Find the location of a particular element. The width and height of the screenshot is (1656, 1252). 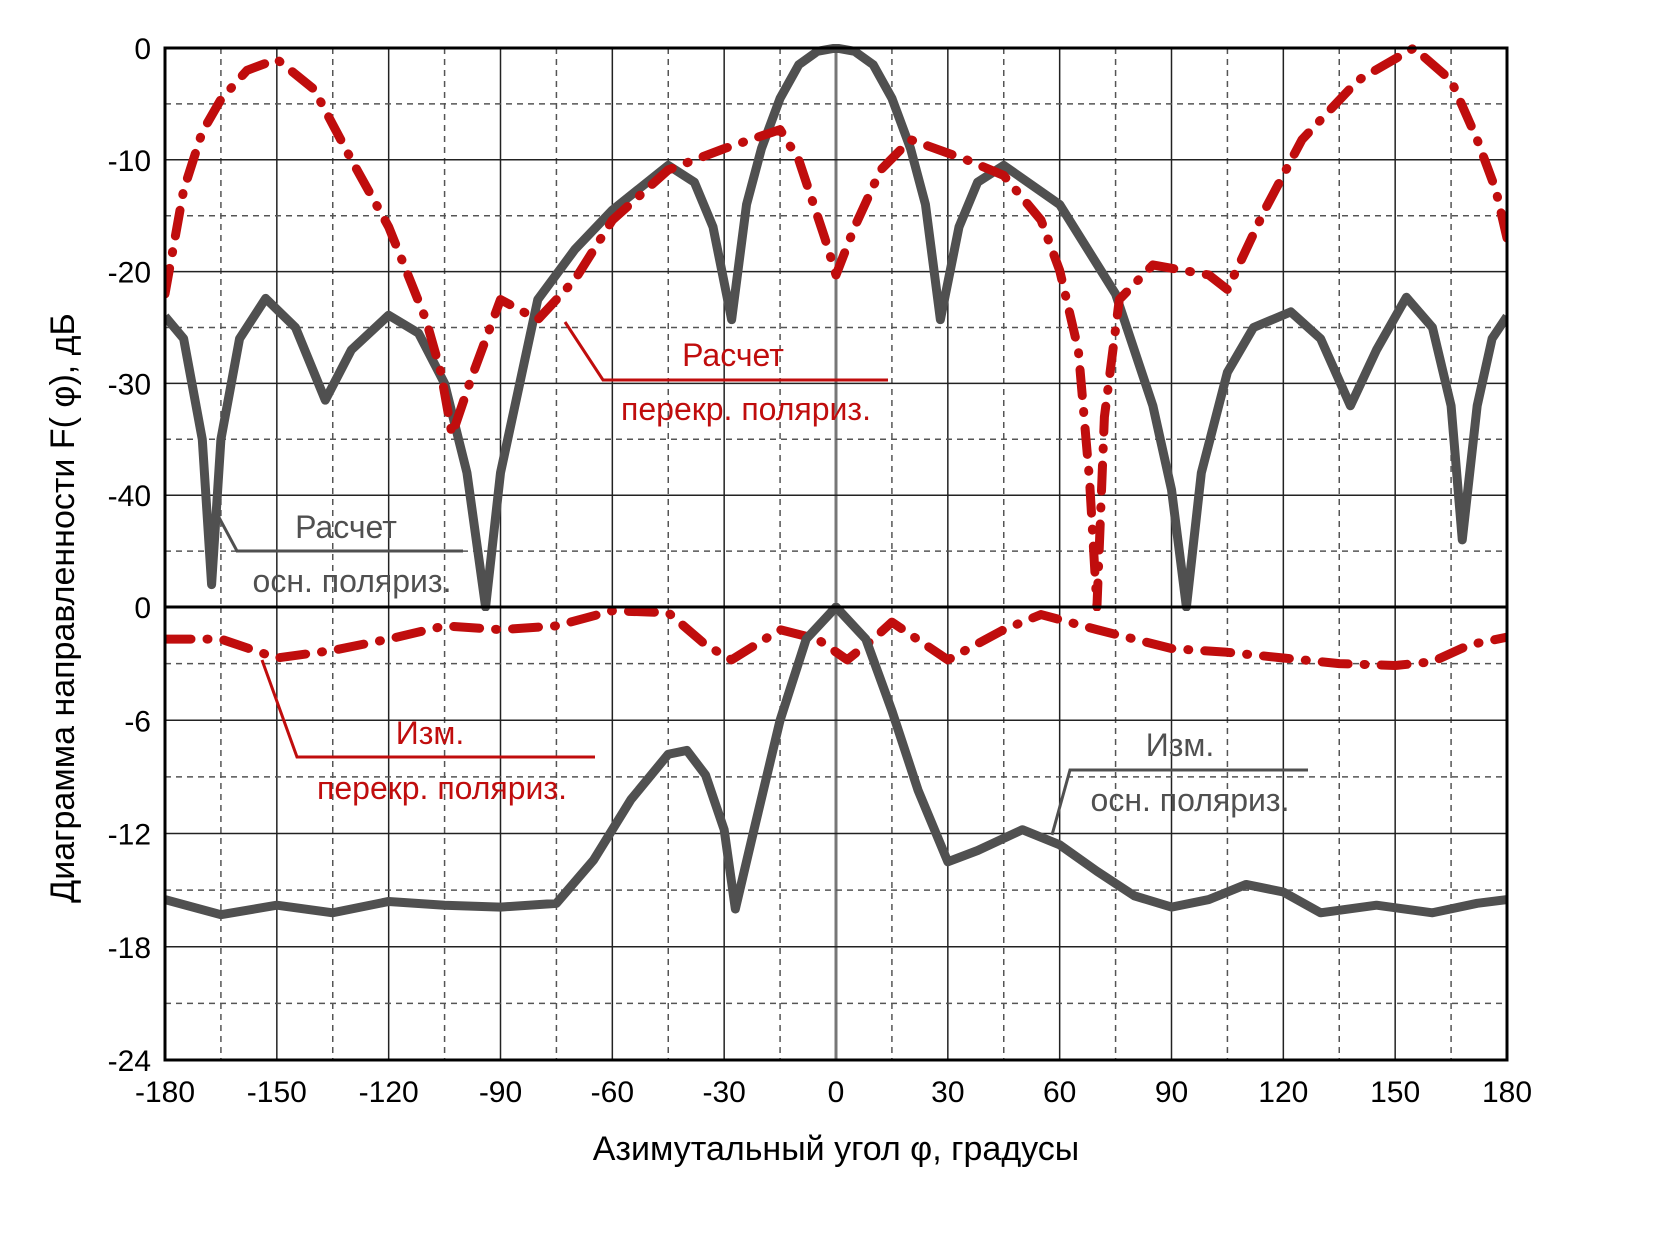

annotation-meas-main: Изм. осн. поляриз. is located at coordinates (1179, 781).